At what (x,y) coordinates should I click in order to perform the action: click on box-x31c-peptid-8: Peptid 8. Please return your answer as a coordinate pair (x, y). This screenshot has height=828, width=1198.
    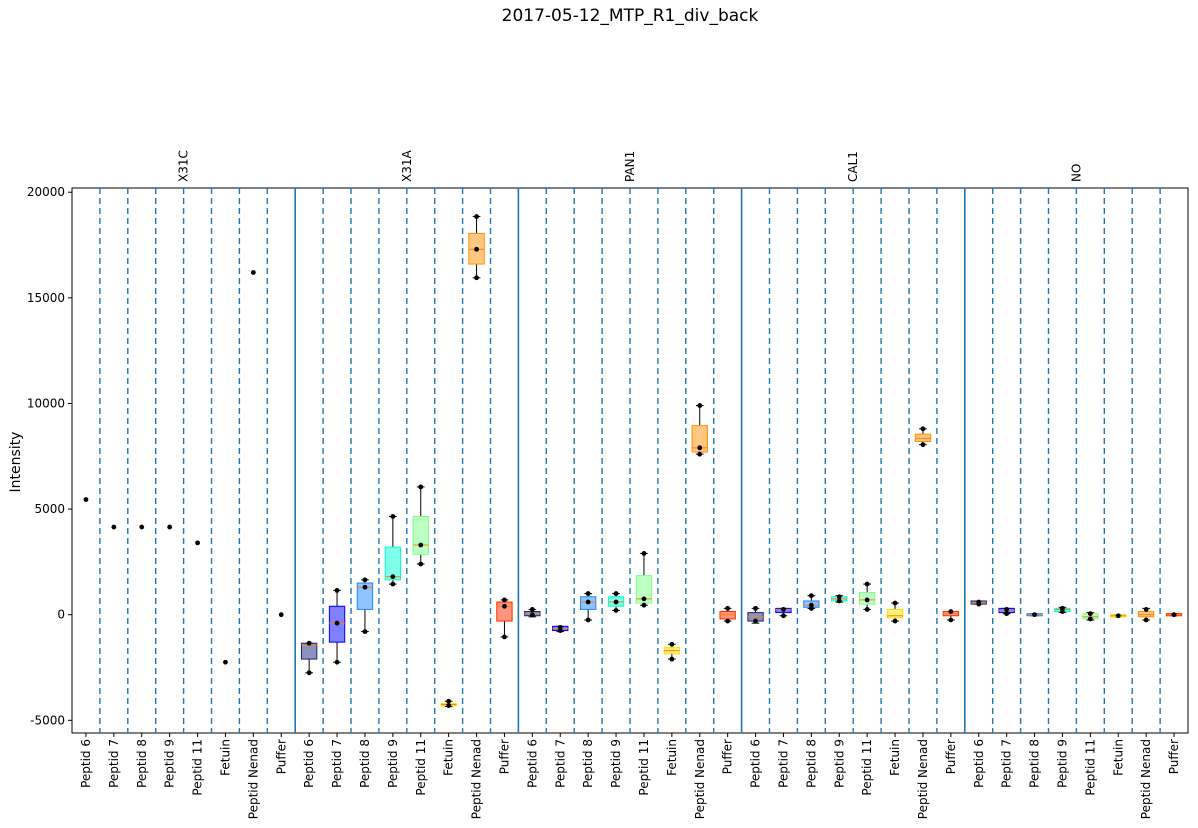
    Looking at the image, I should click on (142, 656).